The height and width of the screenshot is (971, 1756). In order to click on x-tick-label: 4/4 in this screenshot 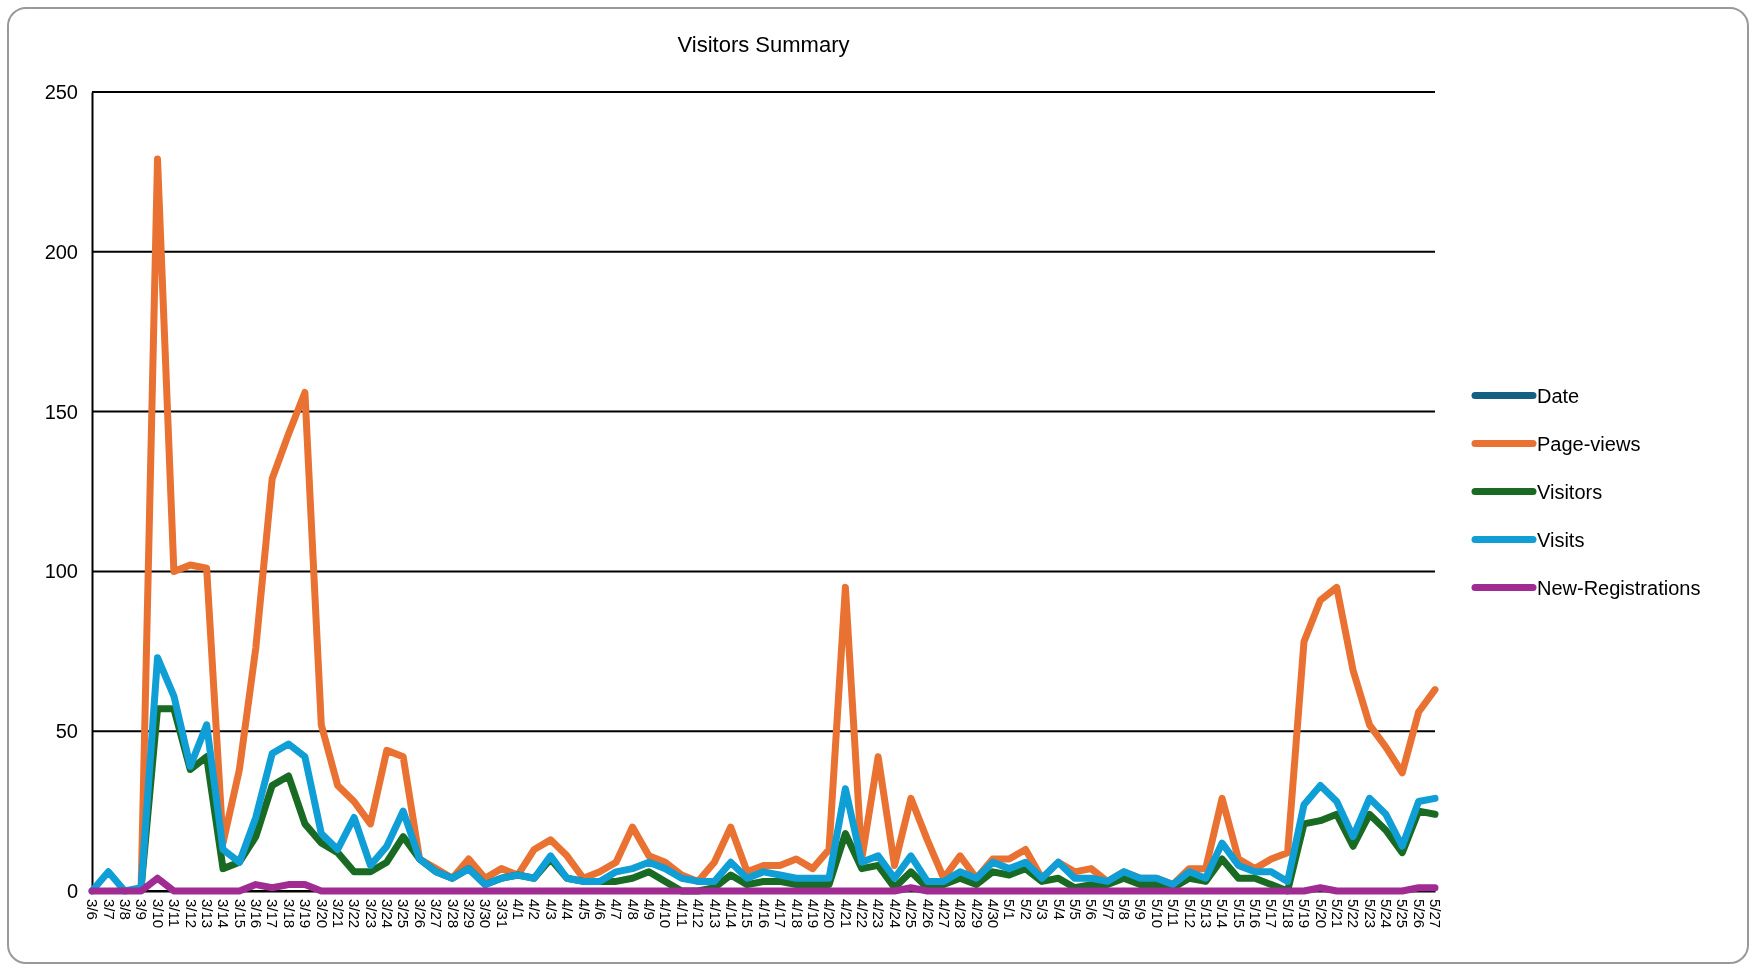, I will do `click(568, 909)`.